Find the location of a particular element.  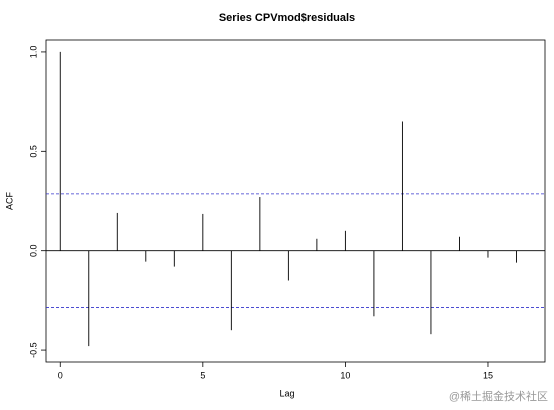

y-tick-label: 1.0 is located at coordinates (33, 52).